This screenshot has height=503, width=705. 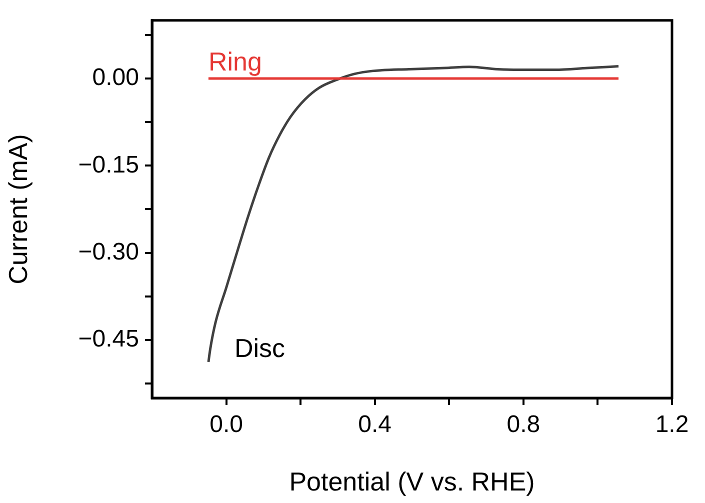 What do you see at coordinates (260, 348) in the screenshot?
I see `series-label: Disc` at bounding box center [260, 348].